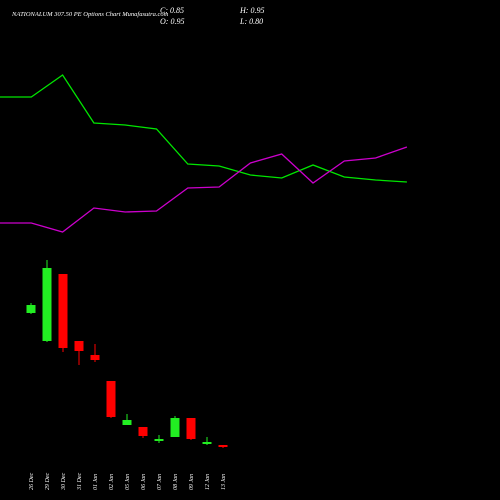 The image size is (500, 500). I want to click on line-series, so click(204, 189).